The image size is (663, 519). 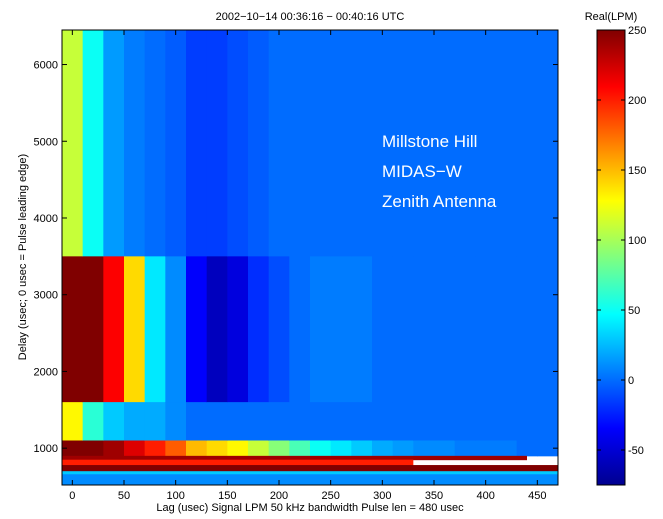 What do you see at coordinates (537, 496) in the screenshot?
I see `x-tick-label: 450` at bounding box center [537, 496].